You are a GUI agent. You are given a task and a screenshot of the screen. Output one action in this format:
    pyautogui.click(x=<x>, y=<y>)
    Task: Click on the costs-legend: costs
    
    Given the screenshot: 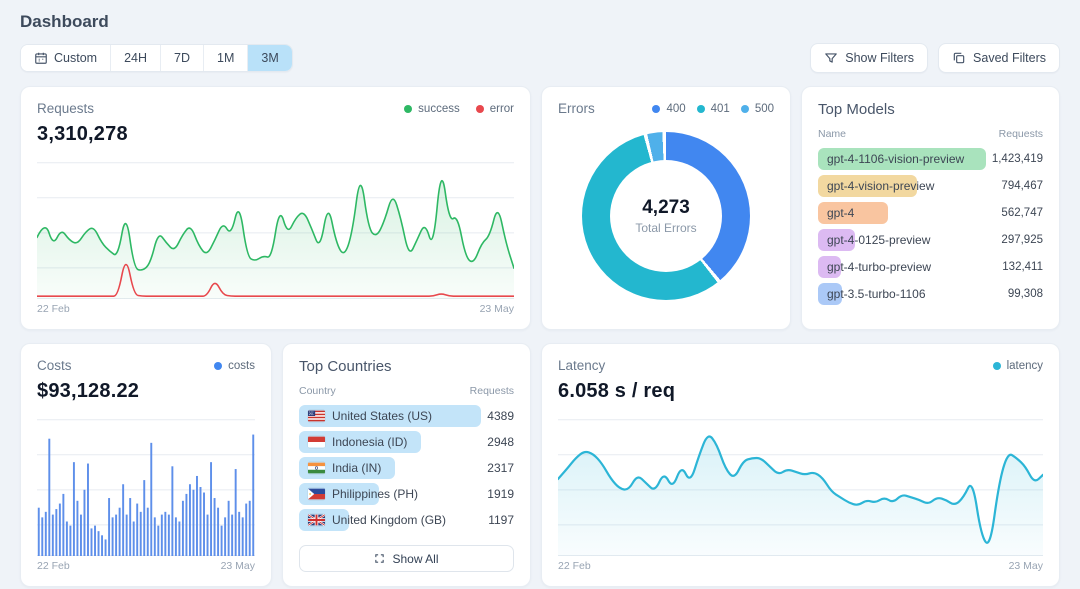 What is the action you would take?
    pyautogui.click(x=234, y=366)
    